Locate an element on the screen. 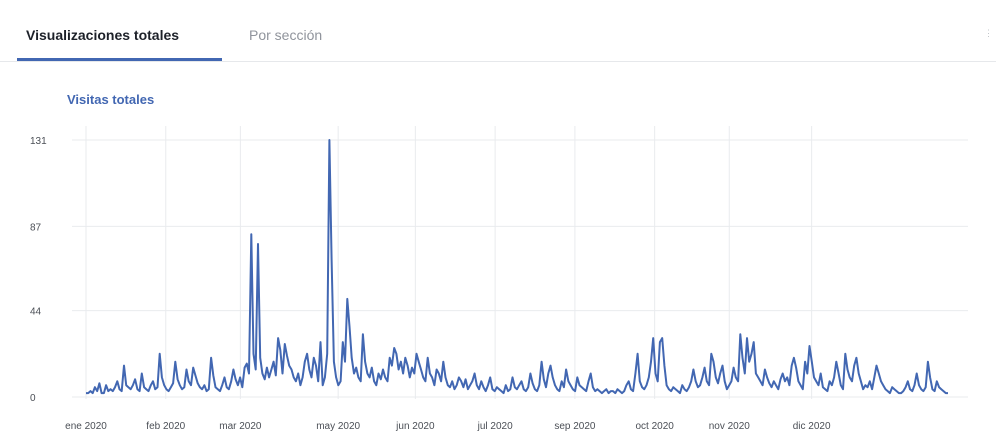 This screenshot has height=441, width=996. tab-total-views: Visualizaciones totales is located at coordinates (103, 35).